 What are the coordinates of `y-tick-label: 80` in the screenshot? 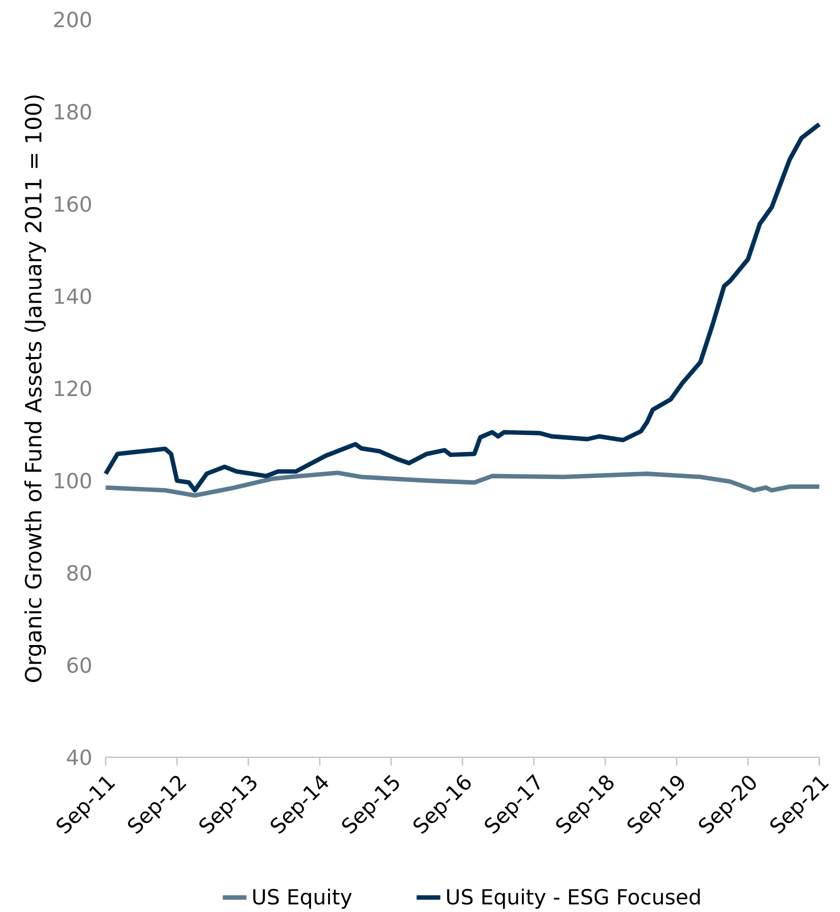 It's located at (79, 572).